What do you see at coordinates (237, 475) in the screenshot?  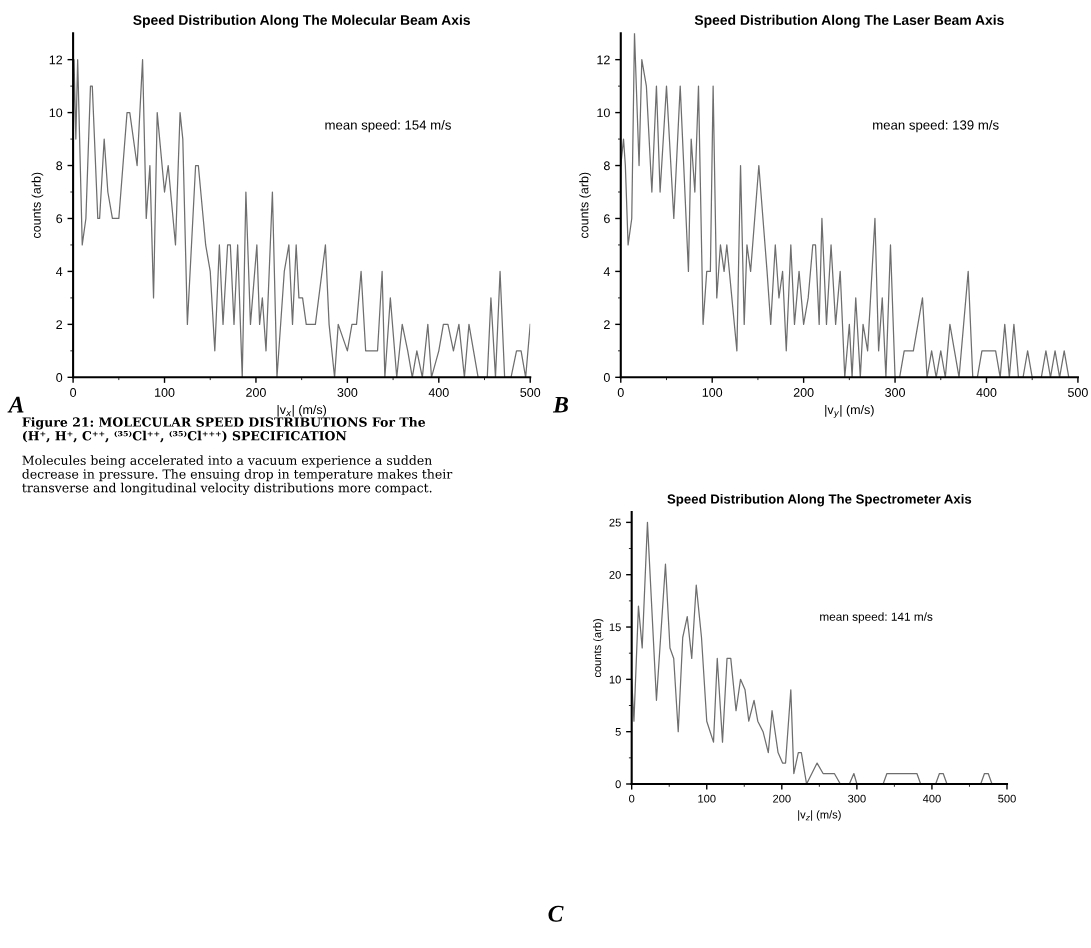 I see `text: Molecules being accelerated into a vacuum experience a sudden decrease in pressure. The ensuing drop in temperature makes their transverse and longitudinal velocity distributions more compact.` at bounding box center [237, 475].